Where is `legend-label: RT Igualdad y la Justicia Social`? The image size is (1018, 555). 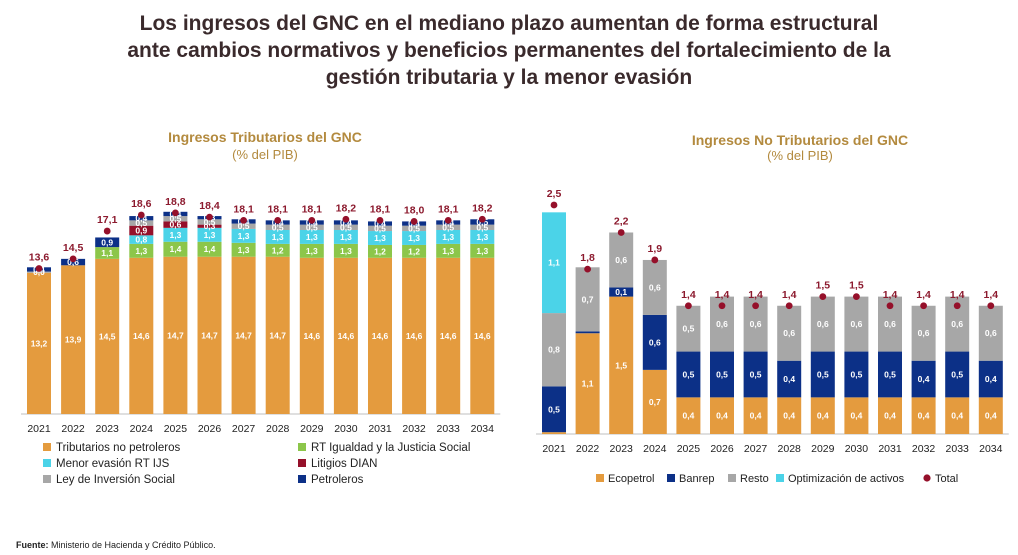
legend-label: RT Igualdad y la Justicia Social is located at coordinates (390, 448).